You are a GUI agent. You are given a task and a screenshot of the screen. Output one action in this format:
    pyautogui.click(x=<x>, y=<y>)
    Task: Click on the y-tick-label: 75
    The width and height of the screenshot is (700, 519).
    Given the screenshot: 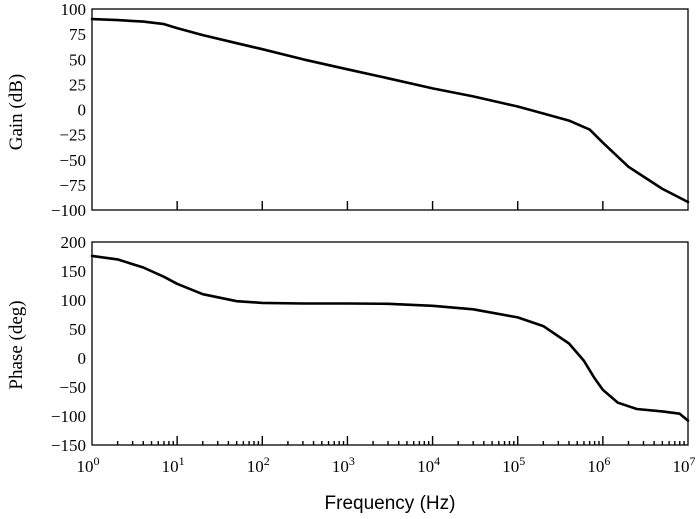 What is the action you would take?
    pyautogui.click(x=77, y=34)
    